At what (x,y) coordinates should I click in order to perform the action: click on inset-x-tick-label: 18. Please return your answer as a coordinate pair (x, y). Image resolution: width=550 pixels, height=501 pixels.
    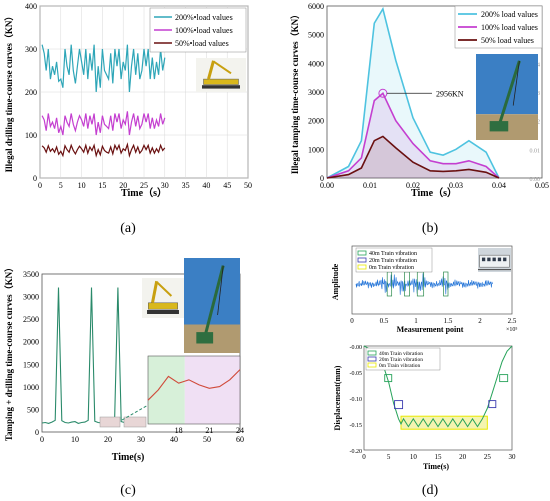
    Looking at the image, I should click on (179, 430).